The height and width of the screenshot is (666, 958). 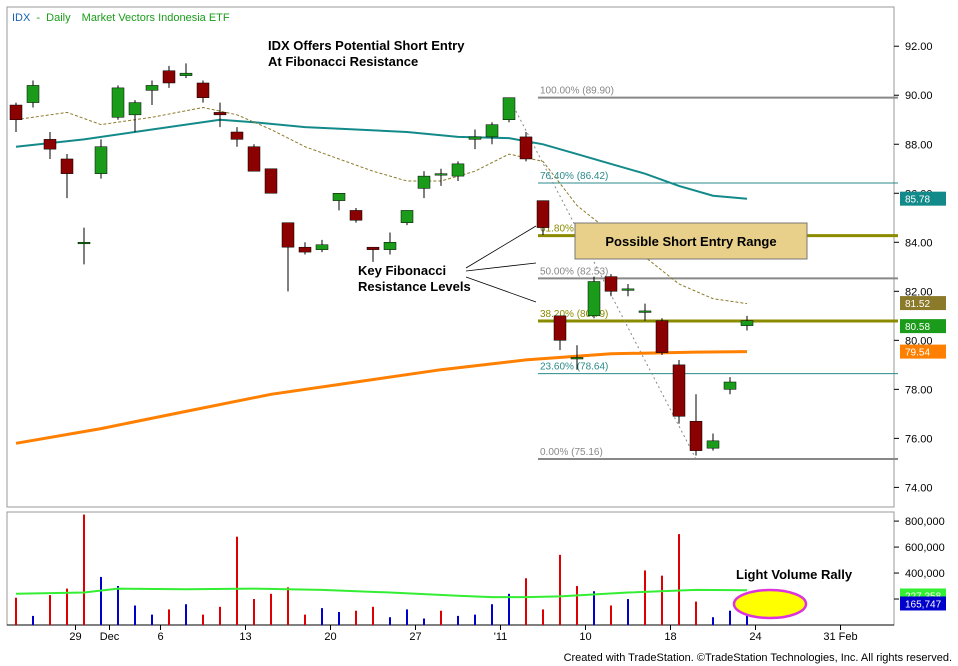 What do you see at coordinates (414, 286) in the screenshot?
I see `key-fib-label-line2: Resistance Levels` at bounding box center [414, 286].